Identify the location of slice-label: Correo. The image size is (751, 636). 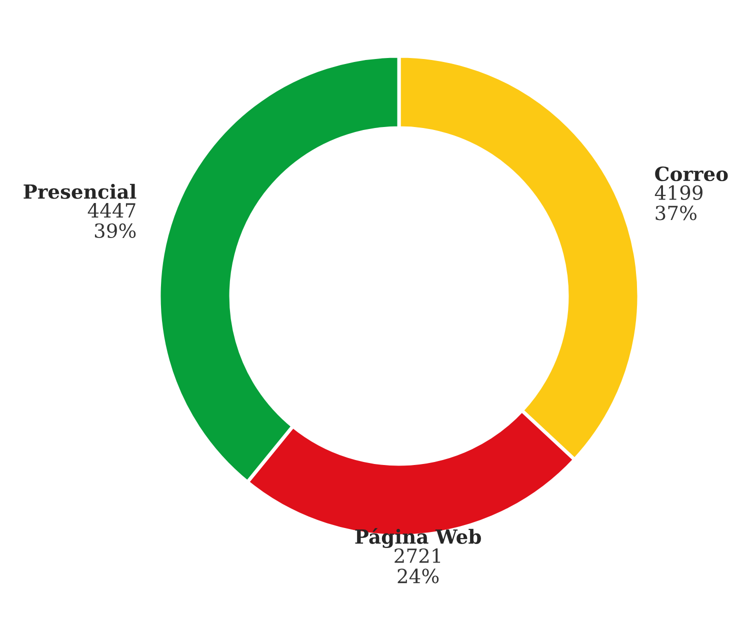
(691, 174).